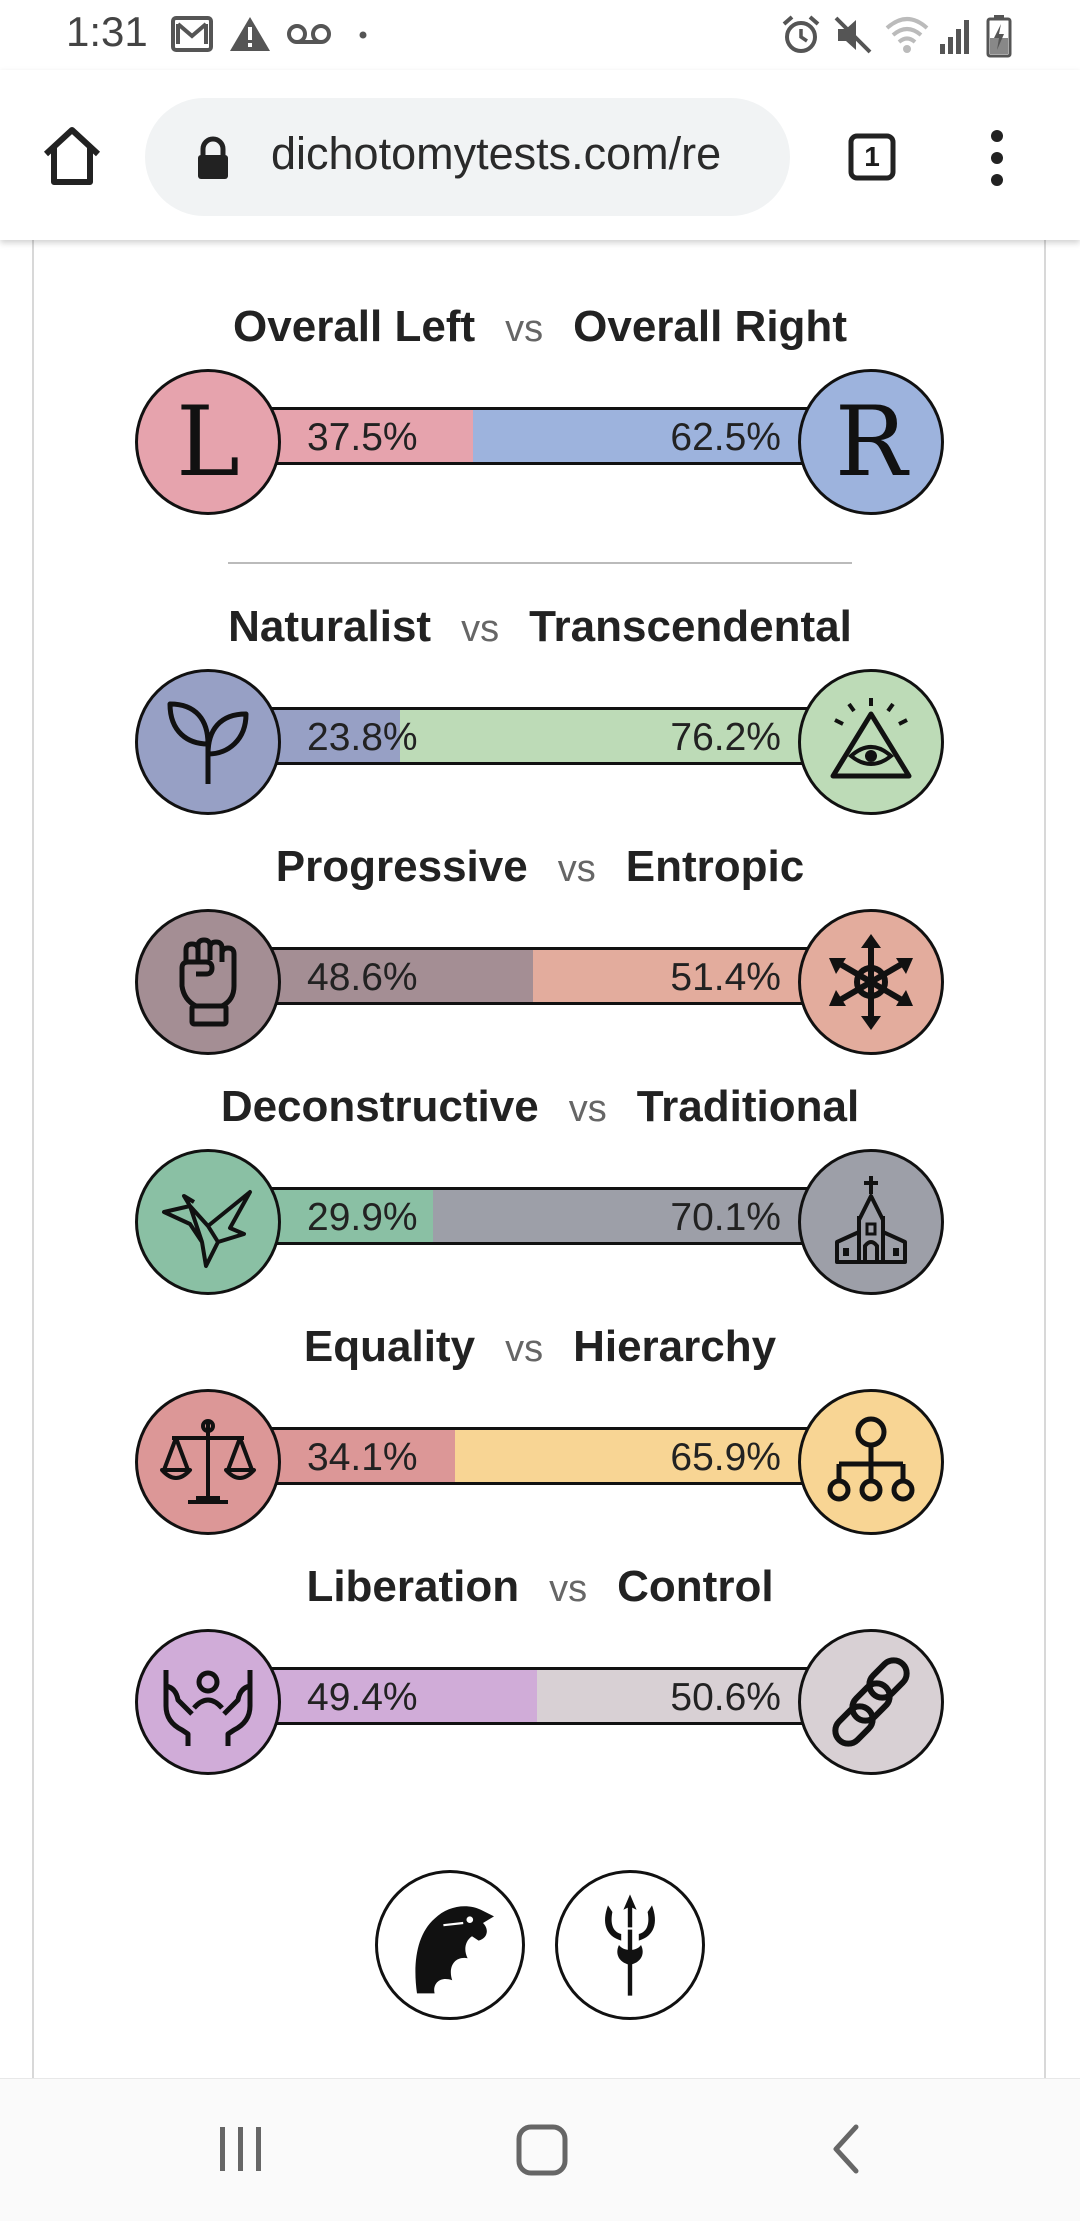 The image size is (1080, 2221). I want to click on url-text: dichotomytests.com/re, so click(496, 153).